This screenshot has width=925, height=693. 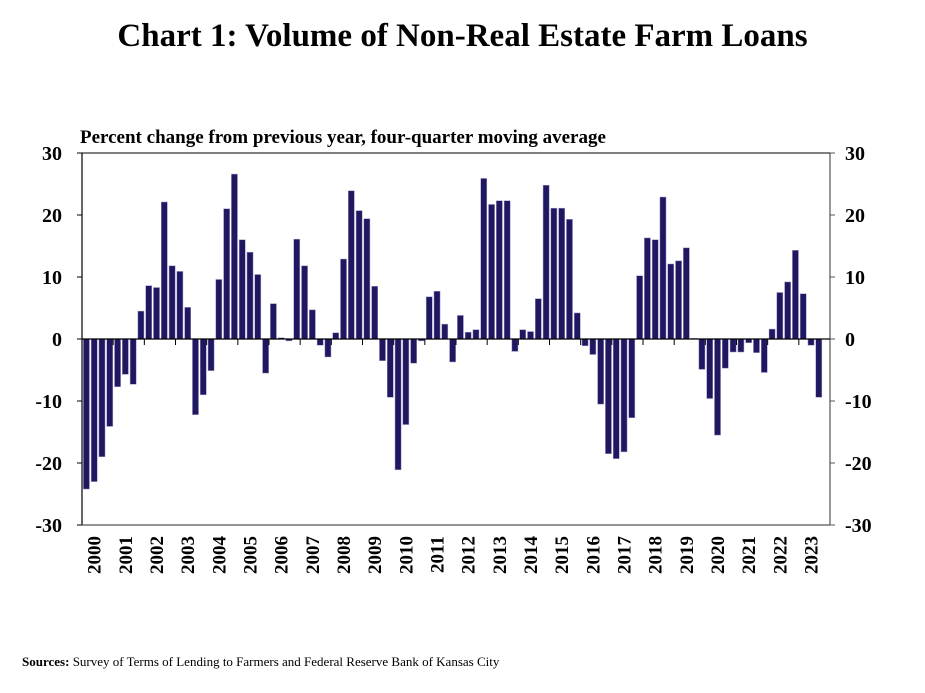 I want to click on x-tick-label: 2003, so click(x=188, y=555).